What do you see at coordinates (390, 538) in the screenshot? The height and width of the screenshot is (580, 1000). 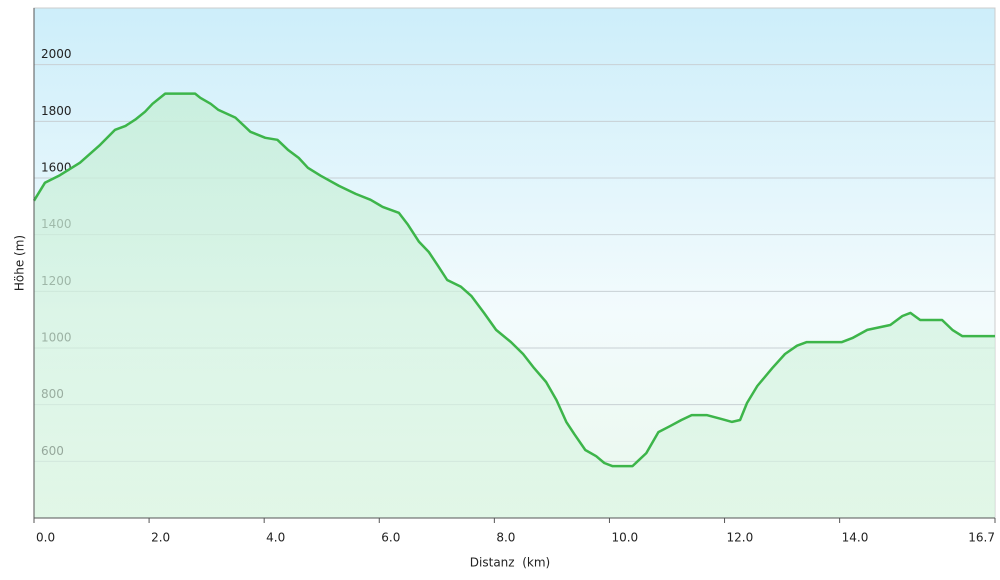 I see `x-tick-label: 6.0` at bounding box center [390, 538].